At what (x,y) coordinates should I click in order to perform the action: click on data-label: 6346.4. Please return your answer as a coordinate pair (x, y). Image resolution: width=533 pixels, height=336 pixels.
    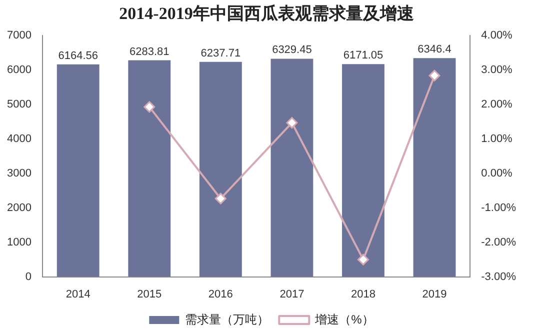
    Looking at the image, I should click on (435, 50).